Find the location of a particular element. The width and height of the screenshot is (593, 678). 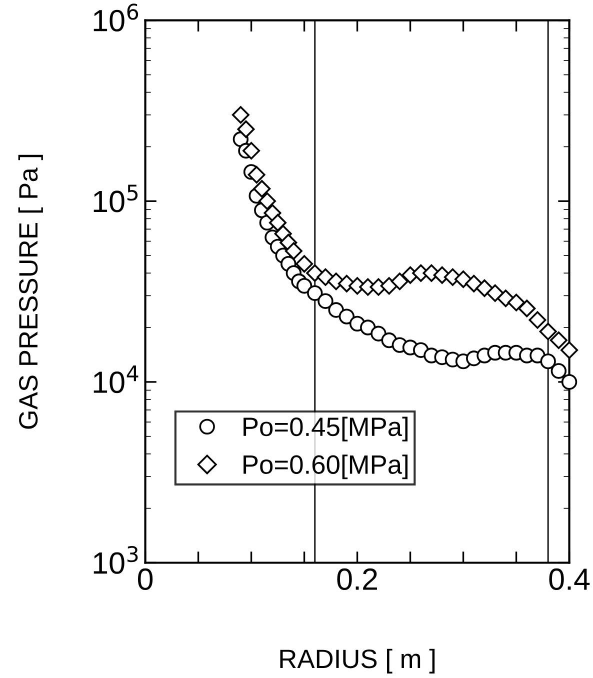

y-axis-title: GAS PRESSURE [ Pa ] is located at coordinates (30, 291).